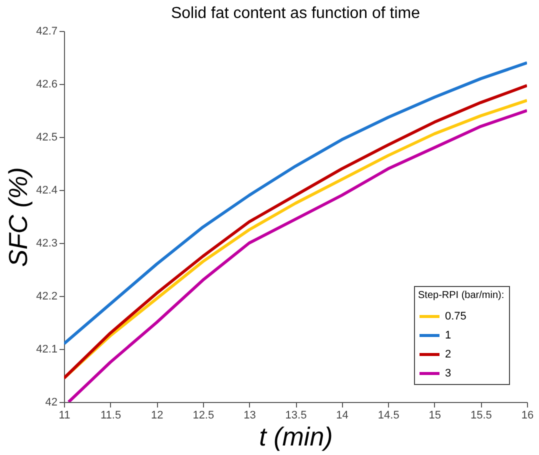  I want to click on x-tick-label: 14.5, so click(389, 416).